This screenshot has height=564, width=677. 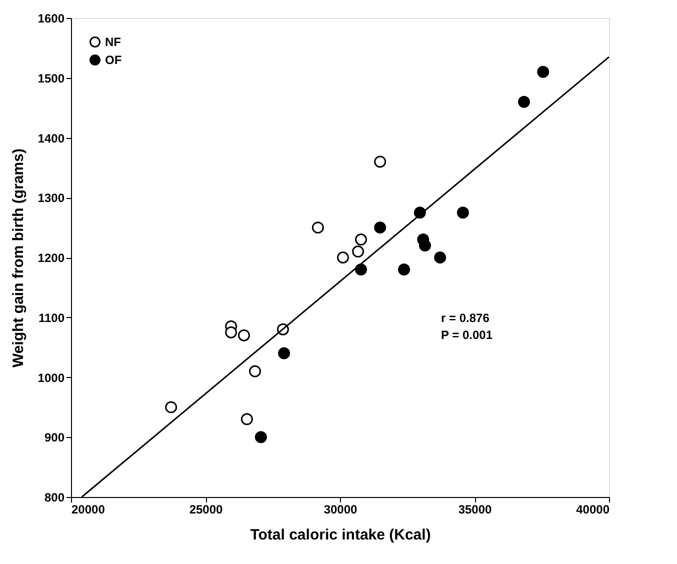 What do you see at coordinates (467, 335) in the screenshot?
I see `annotation: P = 0.001` at bounding box center [467, 335].